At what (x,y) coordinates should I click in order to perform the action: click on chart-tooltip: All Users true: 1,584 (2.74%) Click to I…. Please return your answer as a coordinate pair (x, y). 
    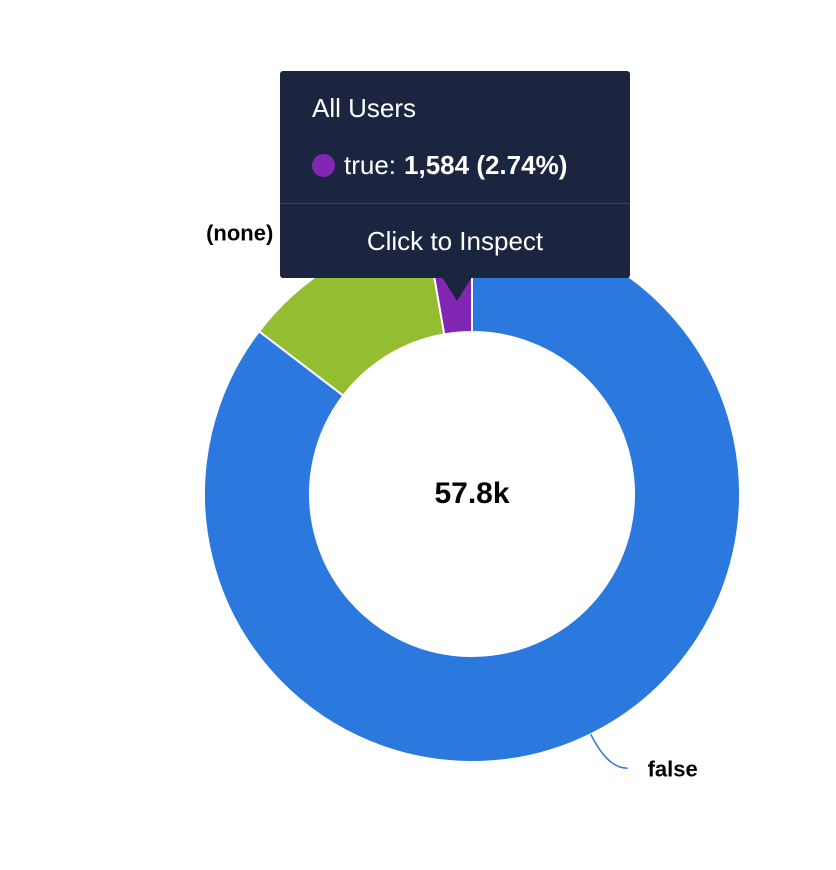
    Looking at the image, I should click on (455, 174).